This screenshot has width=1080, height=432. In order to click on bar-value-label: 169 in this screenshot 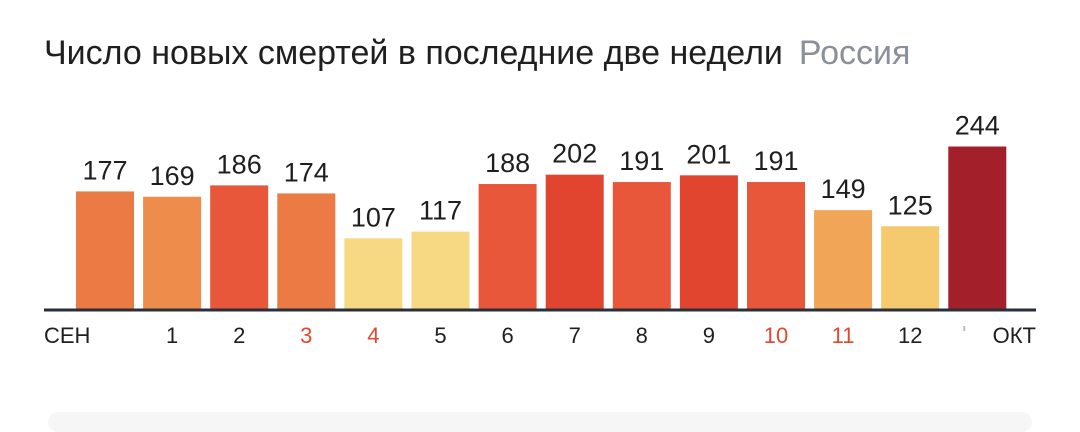, I will do `click(172, 176)`.